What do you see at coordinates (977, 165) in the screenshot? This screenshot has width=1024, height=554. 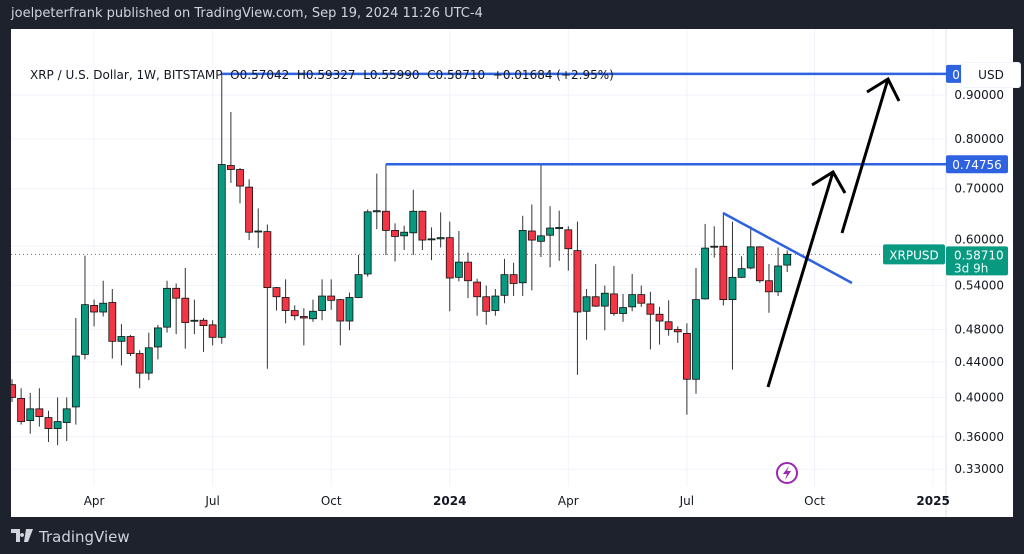 I see `level-price-label: 0.74756` at bounding box center [977, 165].